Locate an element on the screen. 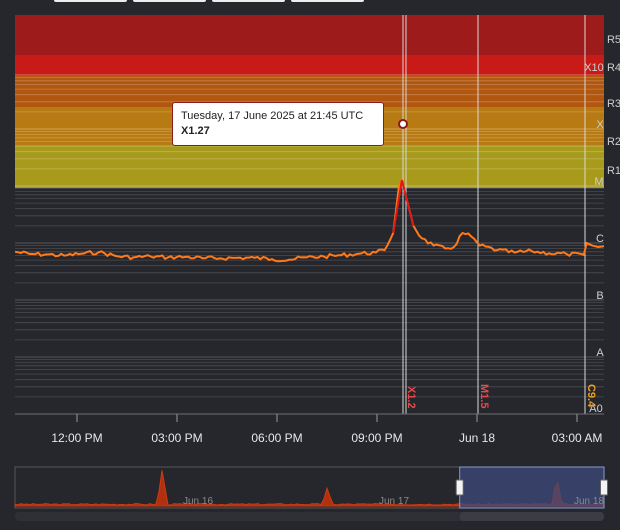 The image size is (620, 530). tooltip-time: Tuesday, 17 June 2025 at 21:45 UTC is located at coordinates (272, 116).